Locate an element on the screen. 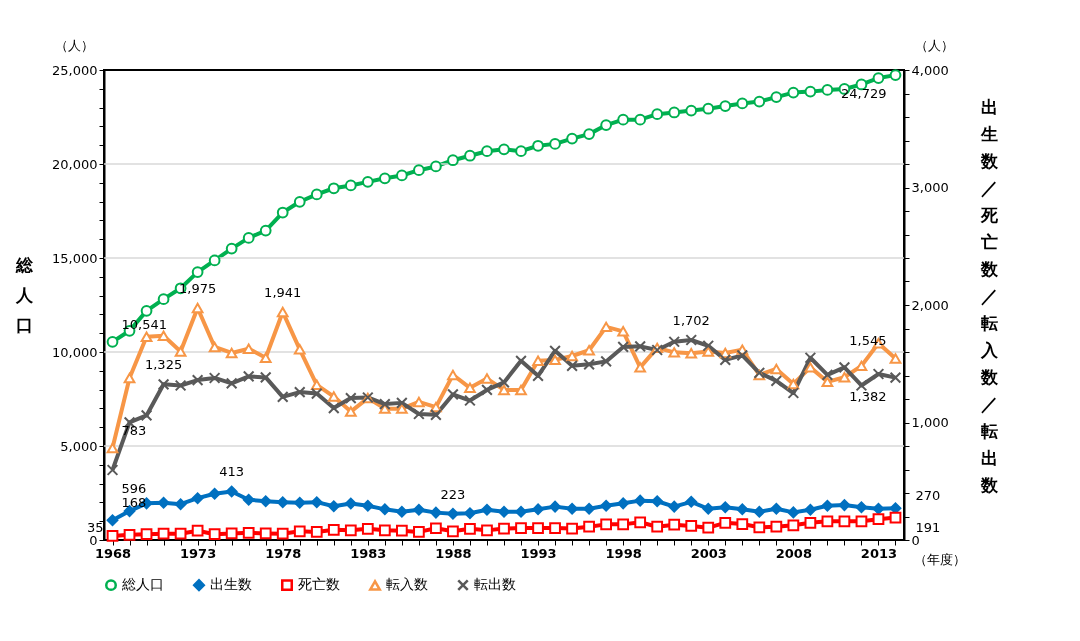 This screenshot has width=1080, height=641. y-tick-label: 0 is located at coordinates (93, 540).